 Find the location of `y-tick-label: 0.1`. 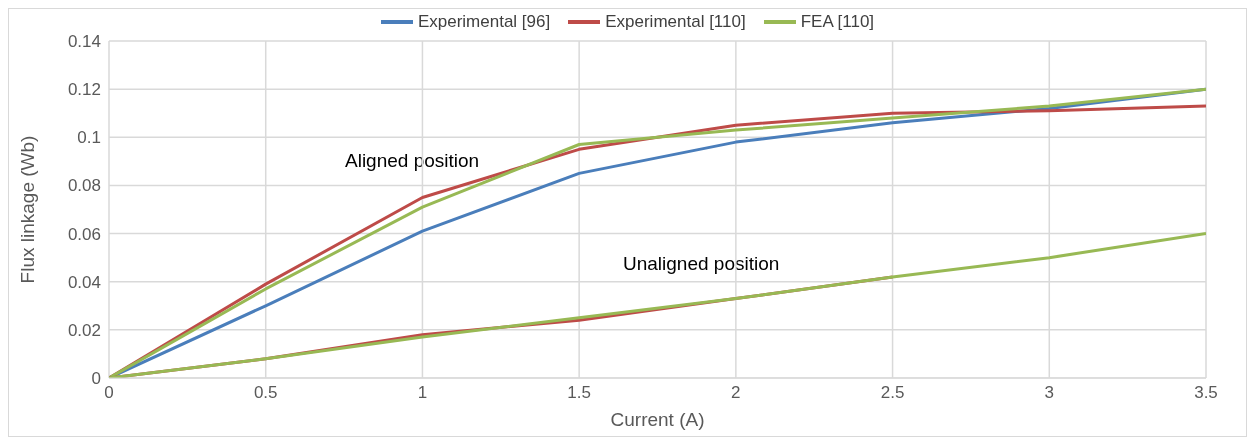

y-tick-label: 0.1 is located at coordinates (89, 138).